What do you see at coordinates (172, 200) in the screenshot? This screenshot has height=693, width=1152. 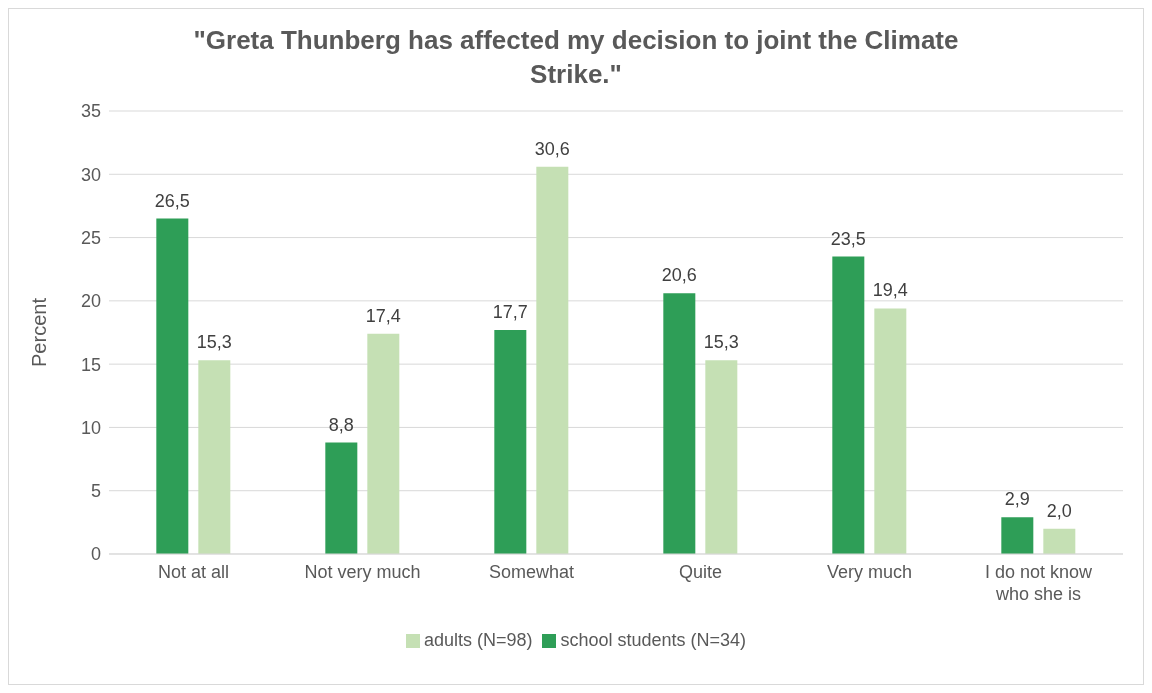 I see `data-label: 26,5` at bounding box center [172, 200].